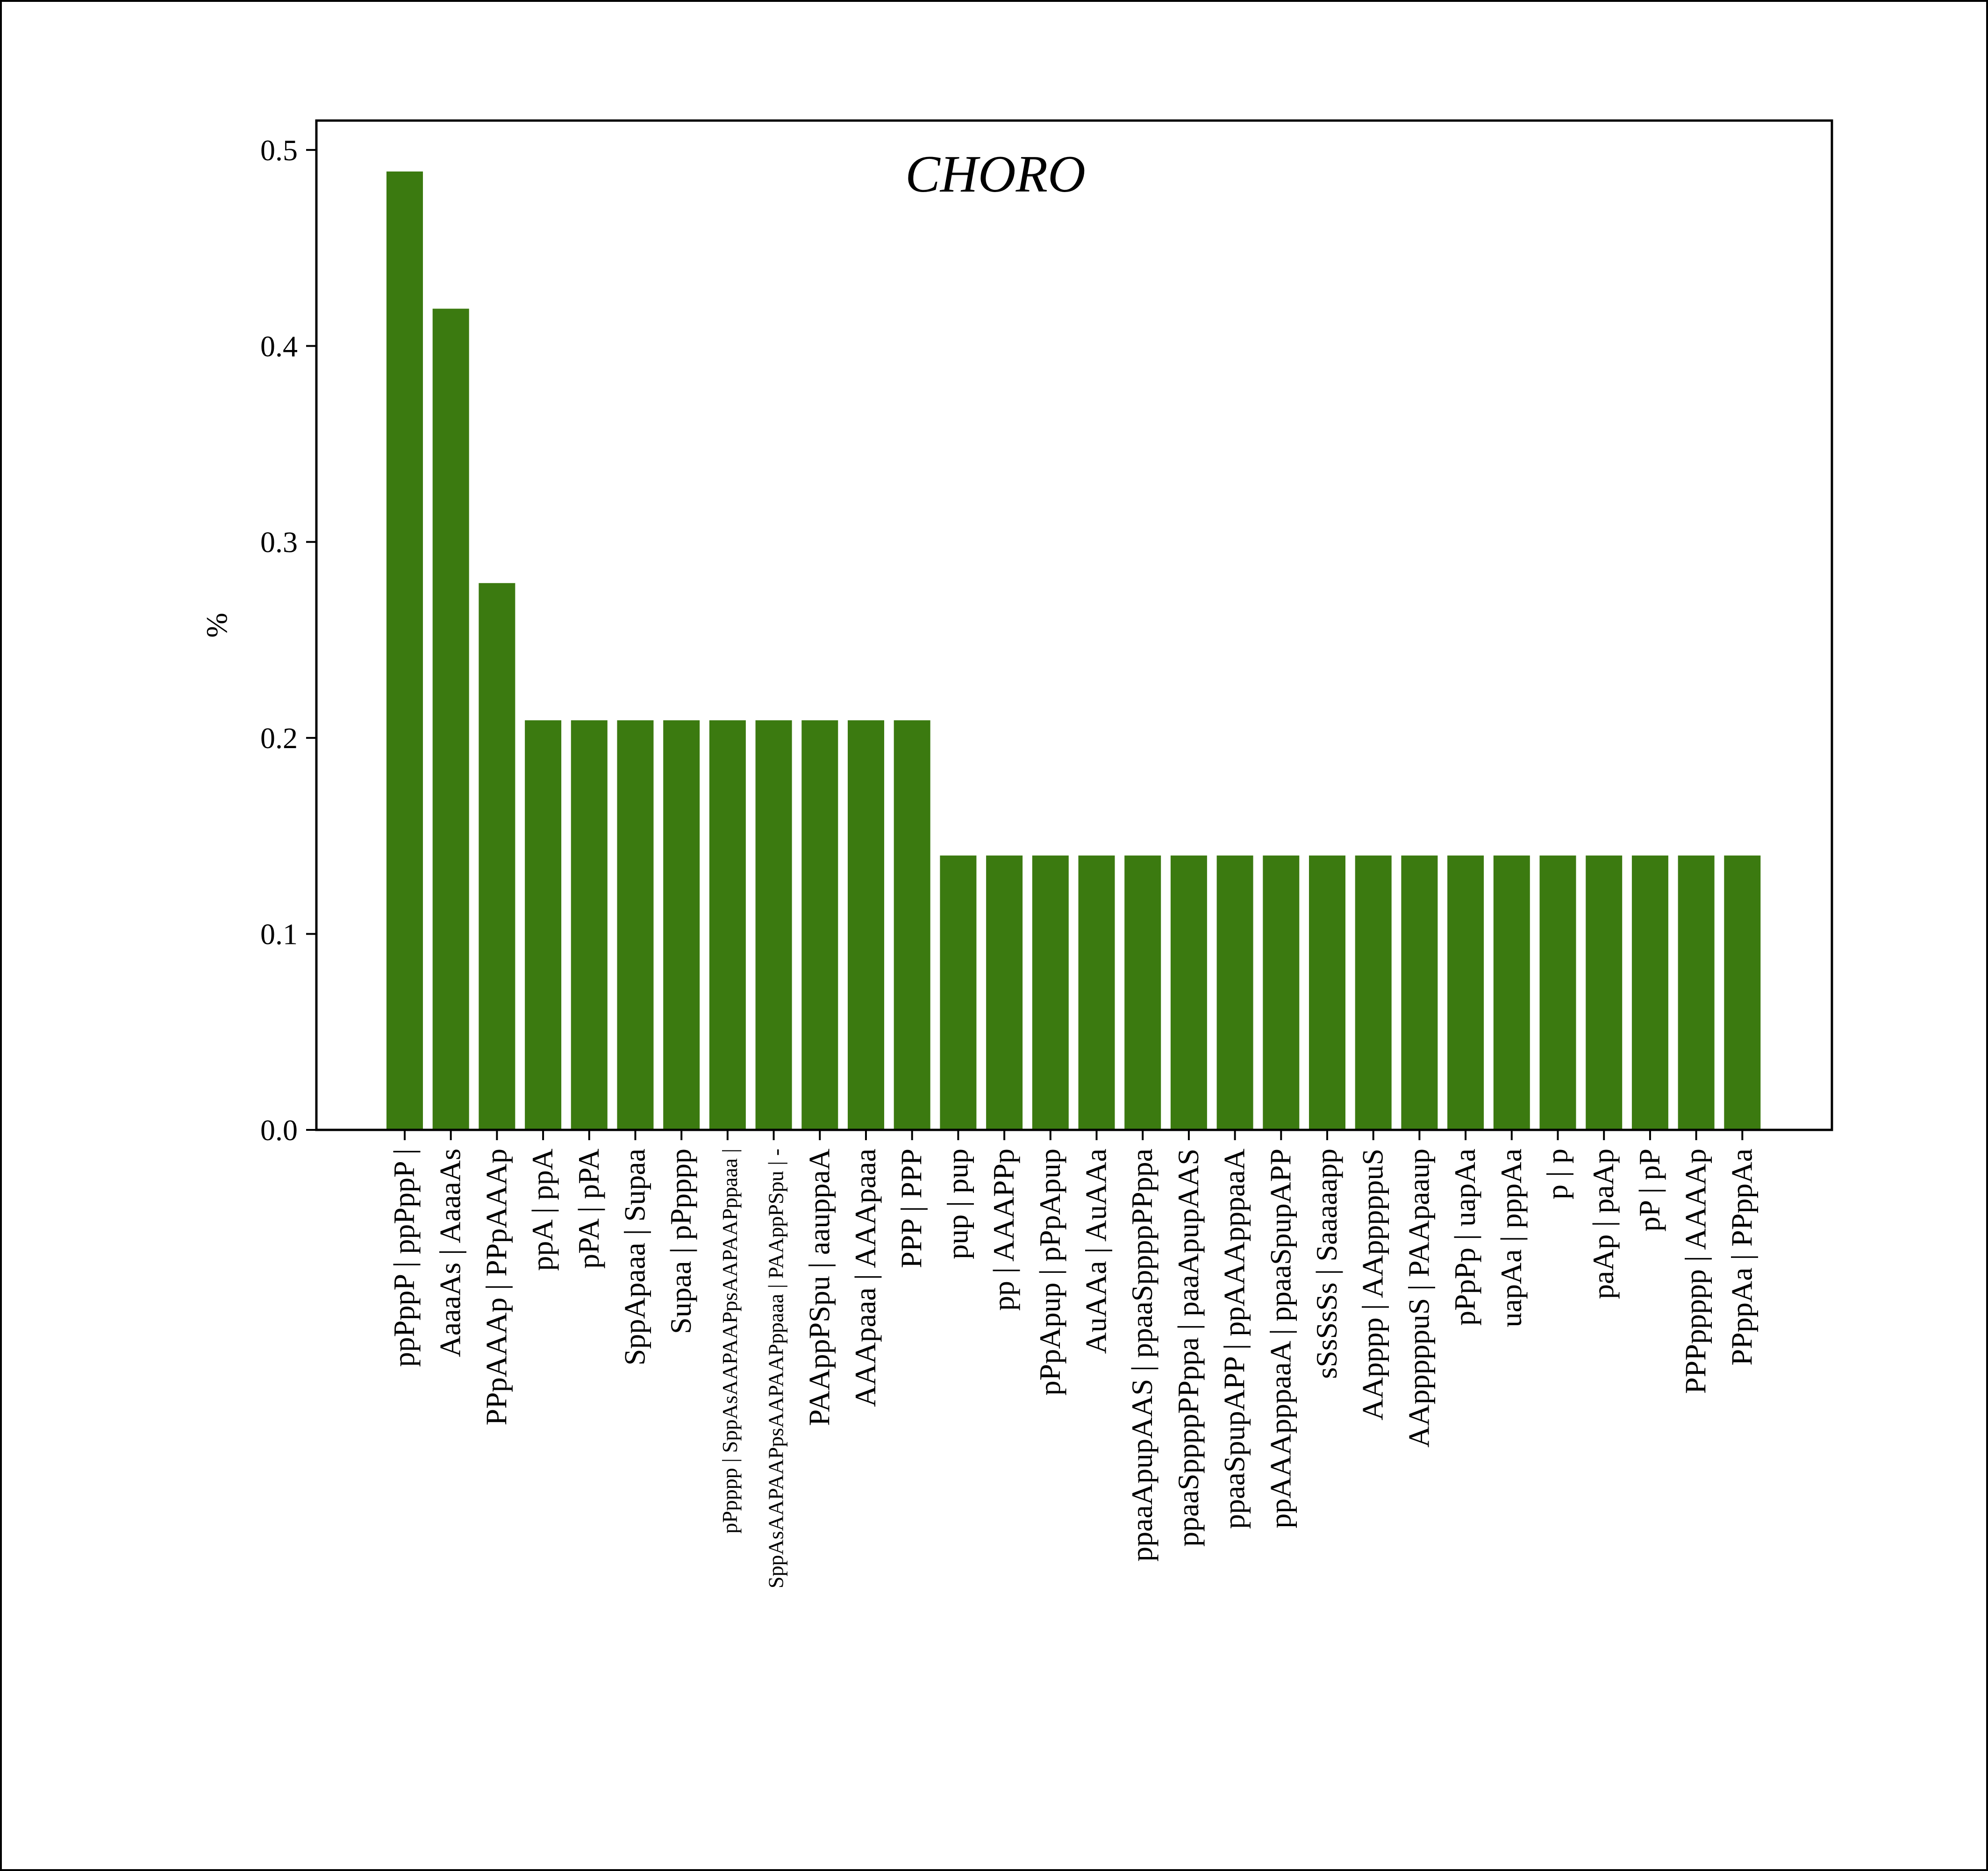  I want to click on x-tick-label: pPpApup | pPpApup, so click(1049, 1272).